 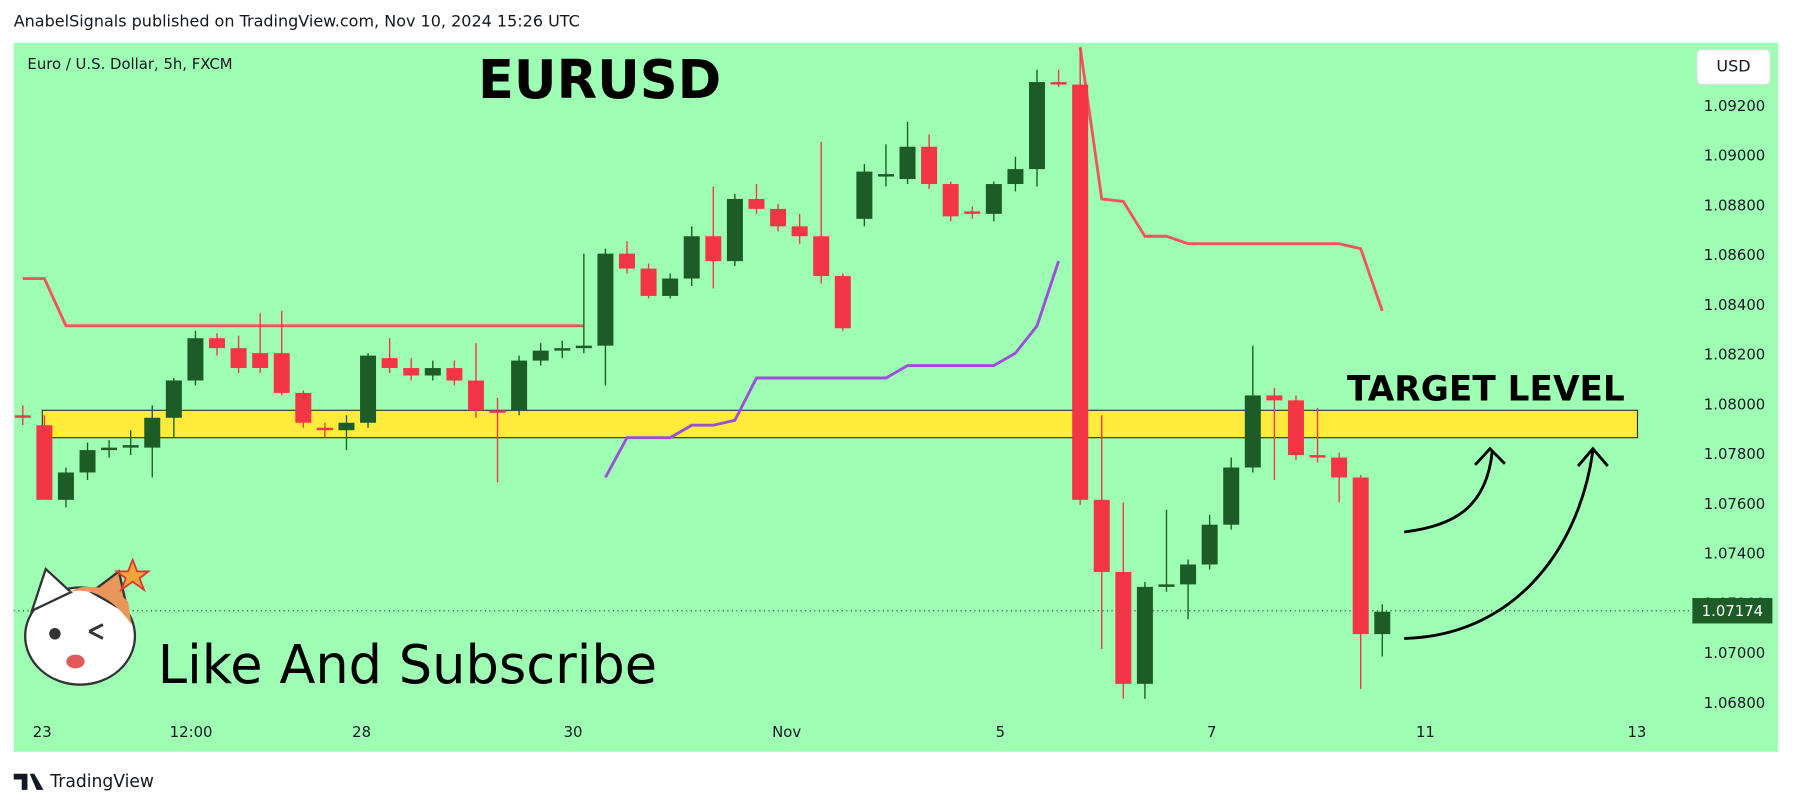 I want to click on y-tick-label: 1.08600, so click(x=1734, y=255).